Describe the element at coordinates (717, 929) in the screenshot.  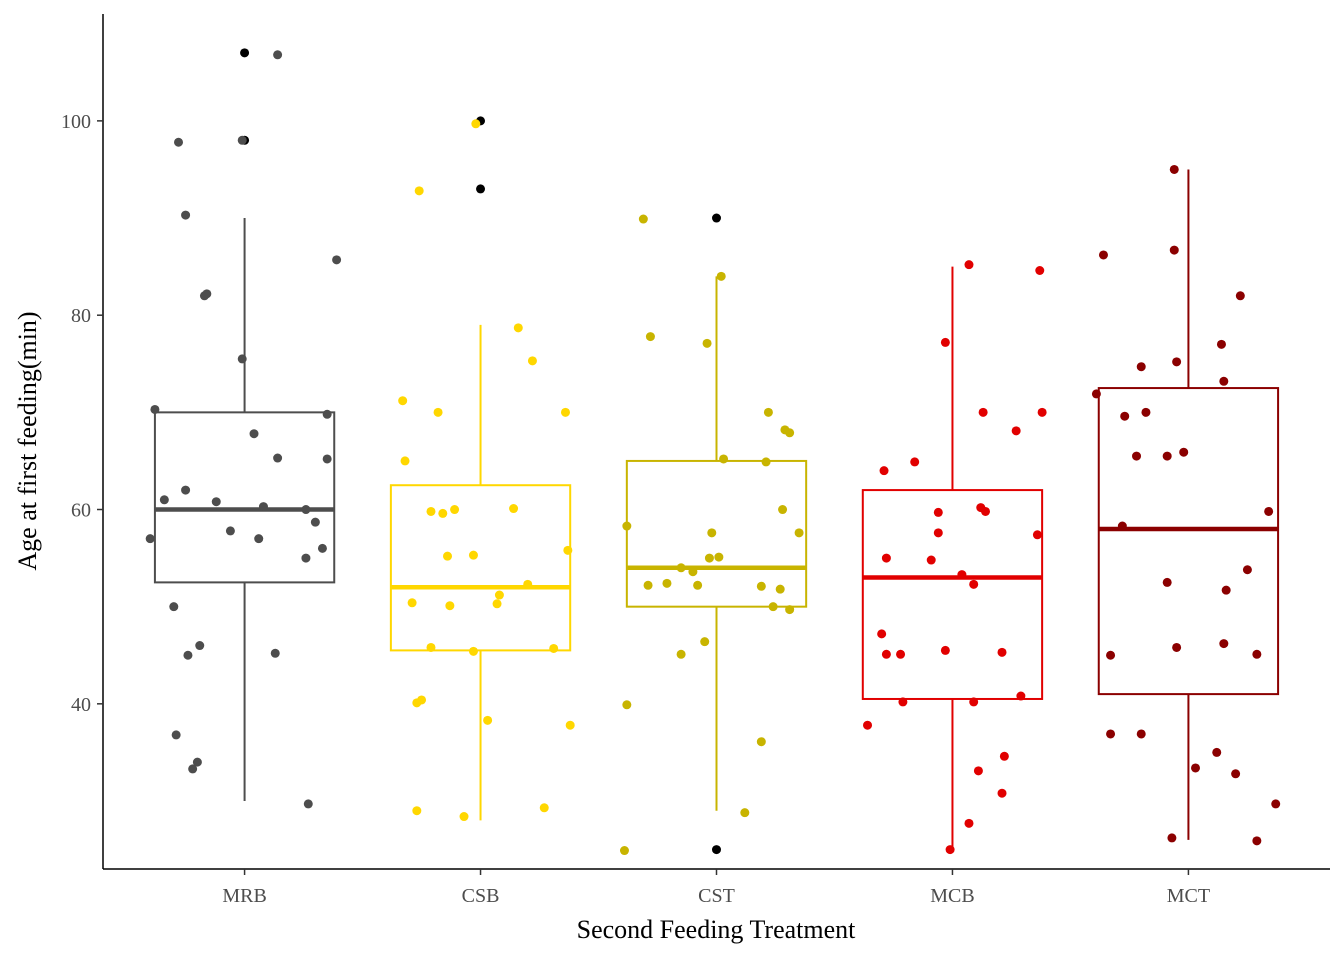
I see `x-axis-title: Second Feeding Treatment` at that location.